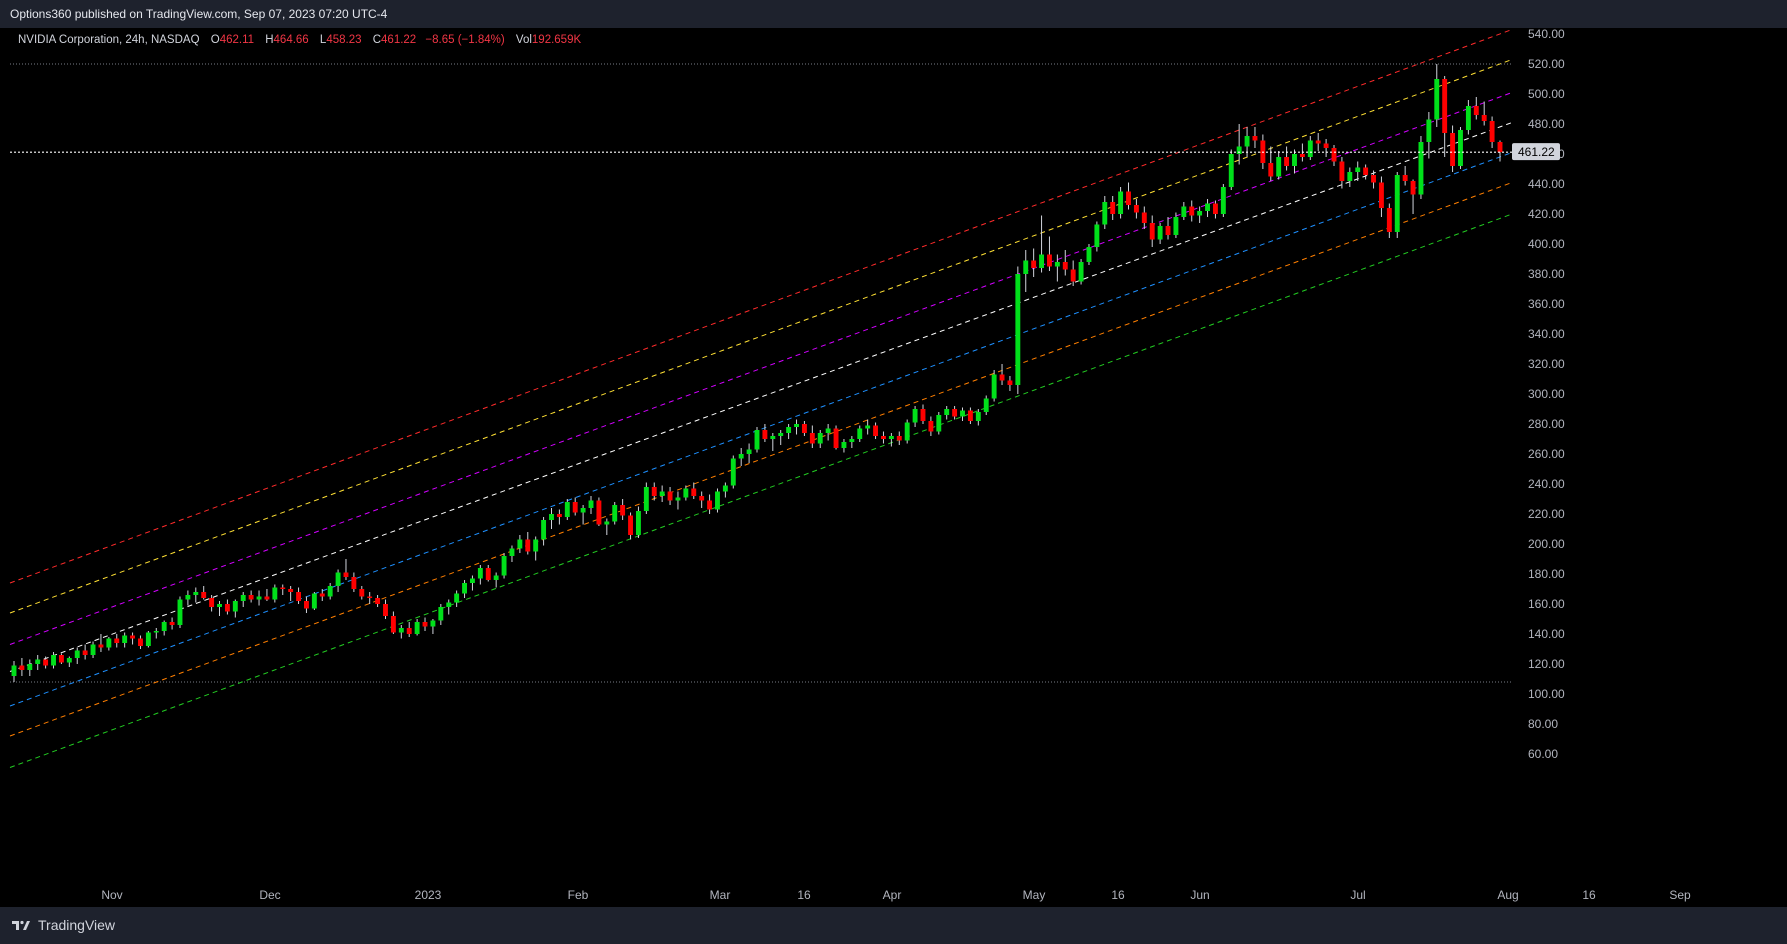 This screenshot has height=944, width=1787. Describe the element at coordinates (323, 40) in the screenshot. I see `legend-low-label: L` at that location.